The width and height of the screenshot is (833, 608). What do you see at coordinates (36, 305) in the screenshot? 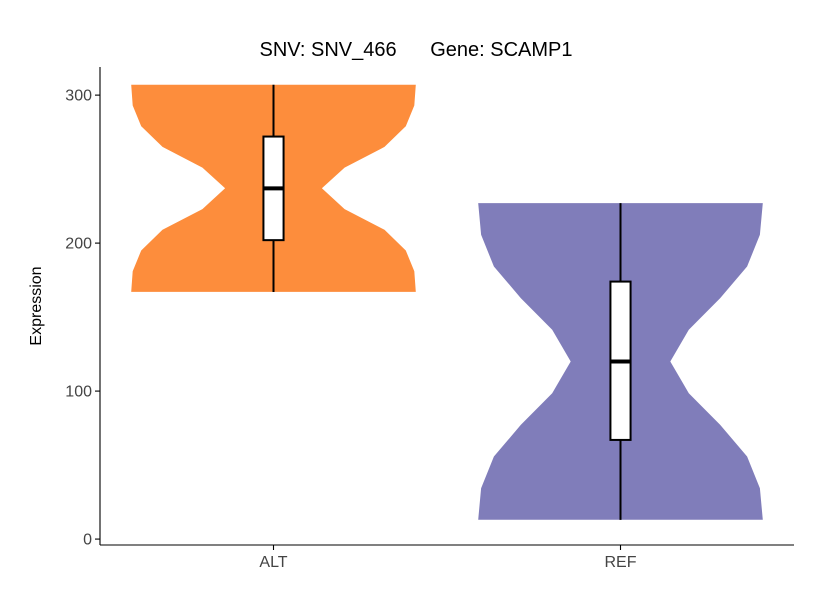
I see `y-axis-title: Expression` at bounding box center [36, 305].